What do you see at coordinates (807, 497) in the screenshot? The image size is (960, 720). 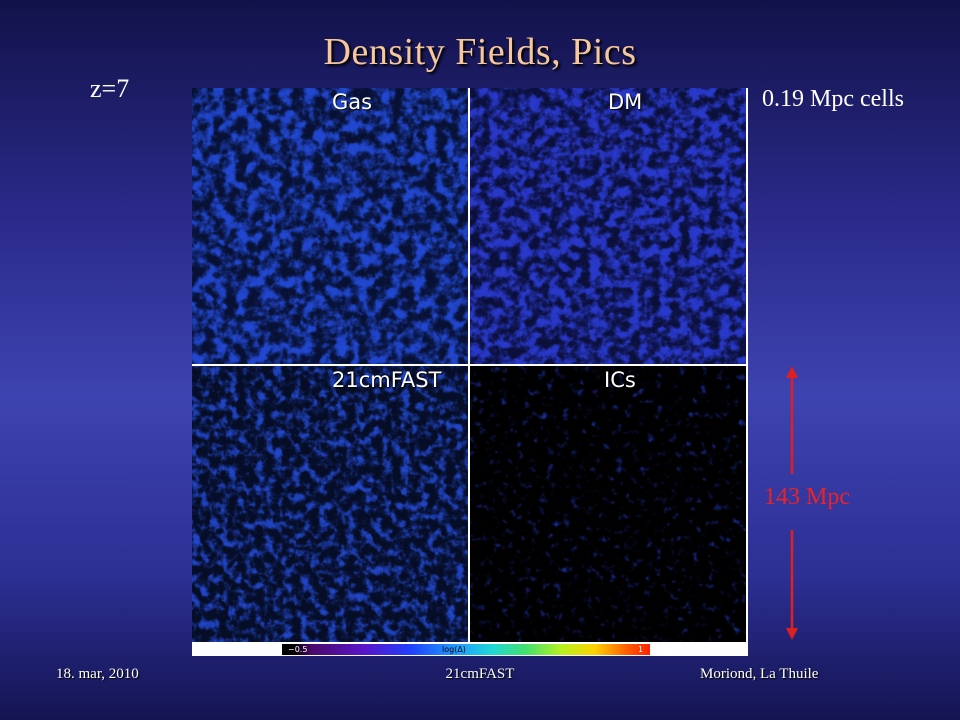 I see `box-size-label: 143 Mpc` at bounding box center [807, 497].